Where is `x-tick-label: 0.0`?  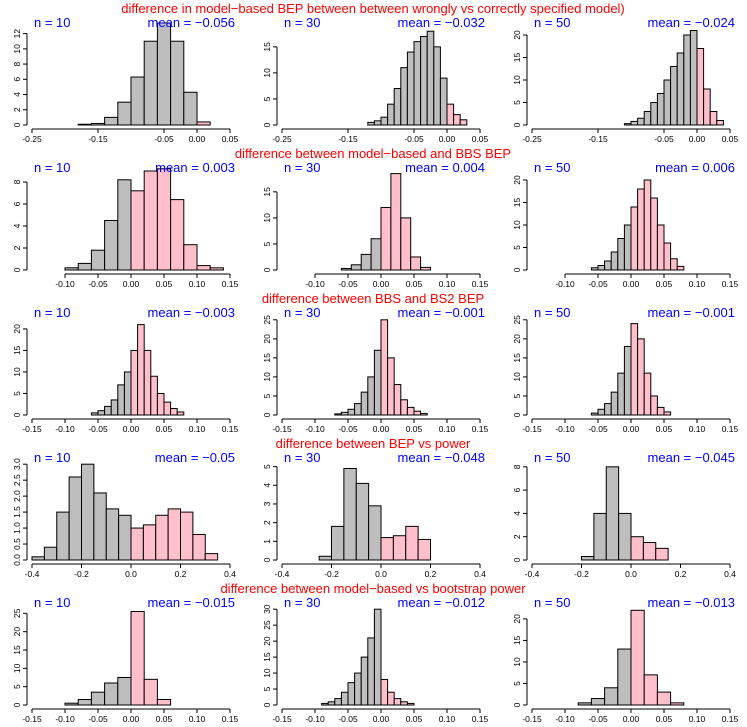
x-tick-label: 0.0 is located at coordinates (381, 574).